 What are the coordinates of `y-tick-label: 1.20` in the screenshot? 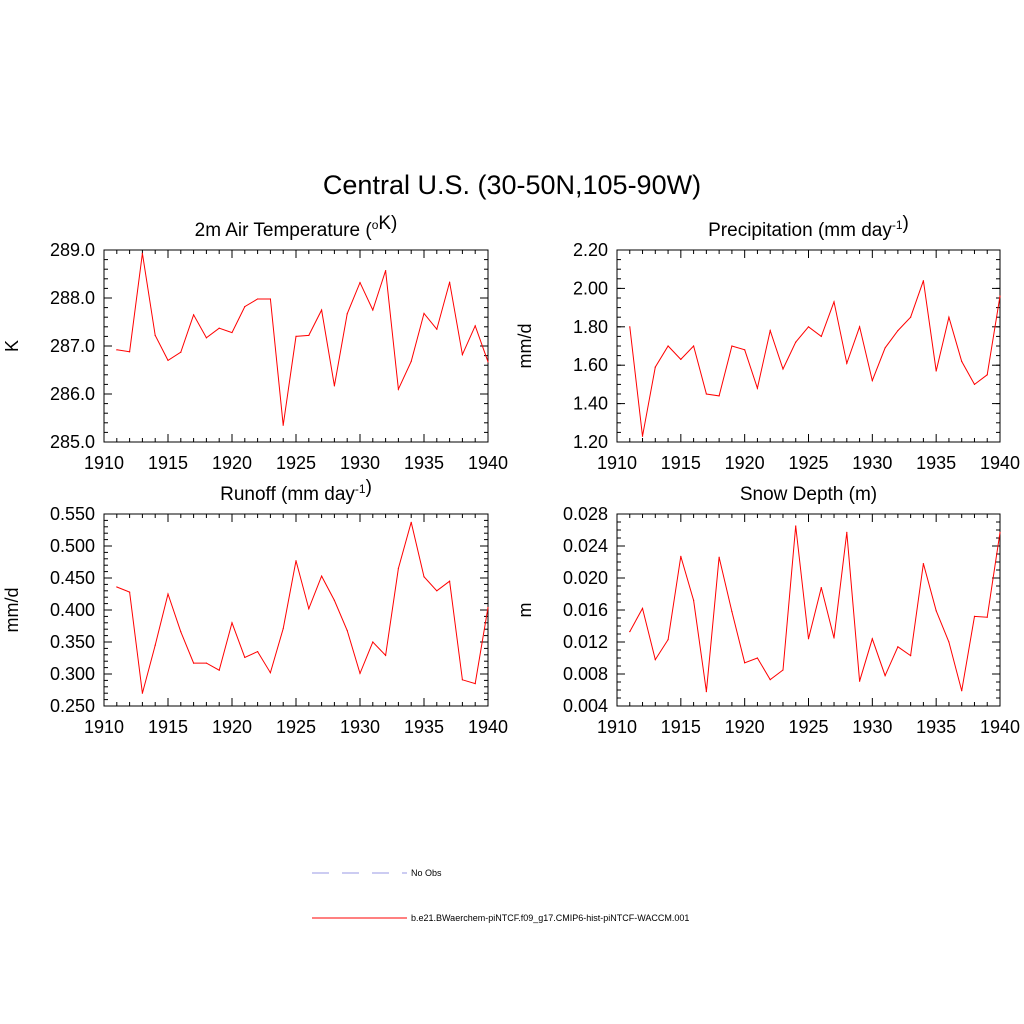 It's located at (590, 442).